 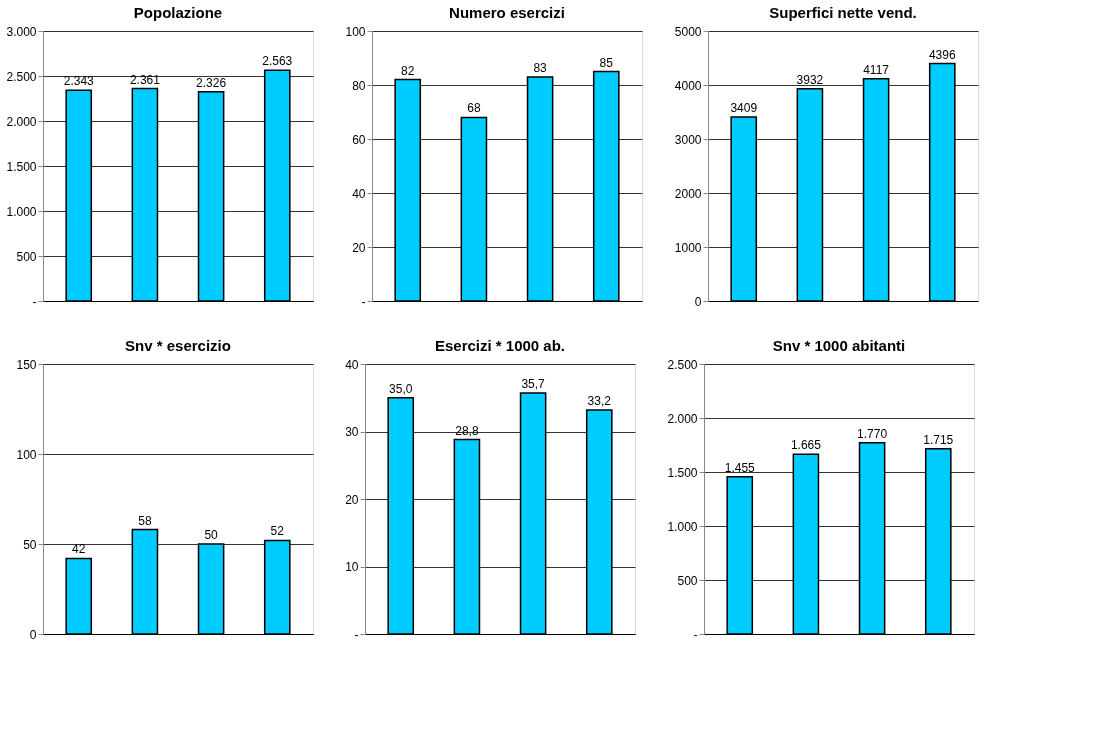 What do you see at coordinates (599, 400) in the screenshot?
I see `data-label: 33,2` at bounding box center [599, 400].